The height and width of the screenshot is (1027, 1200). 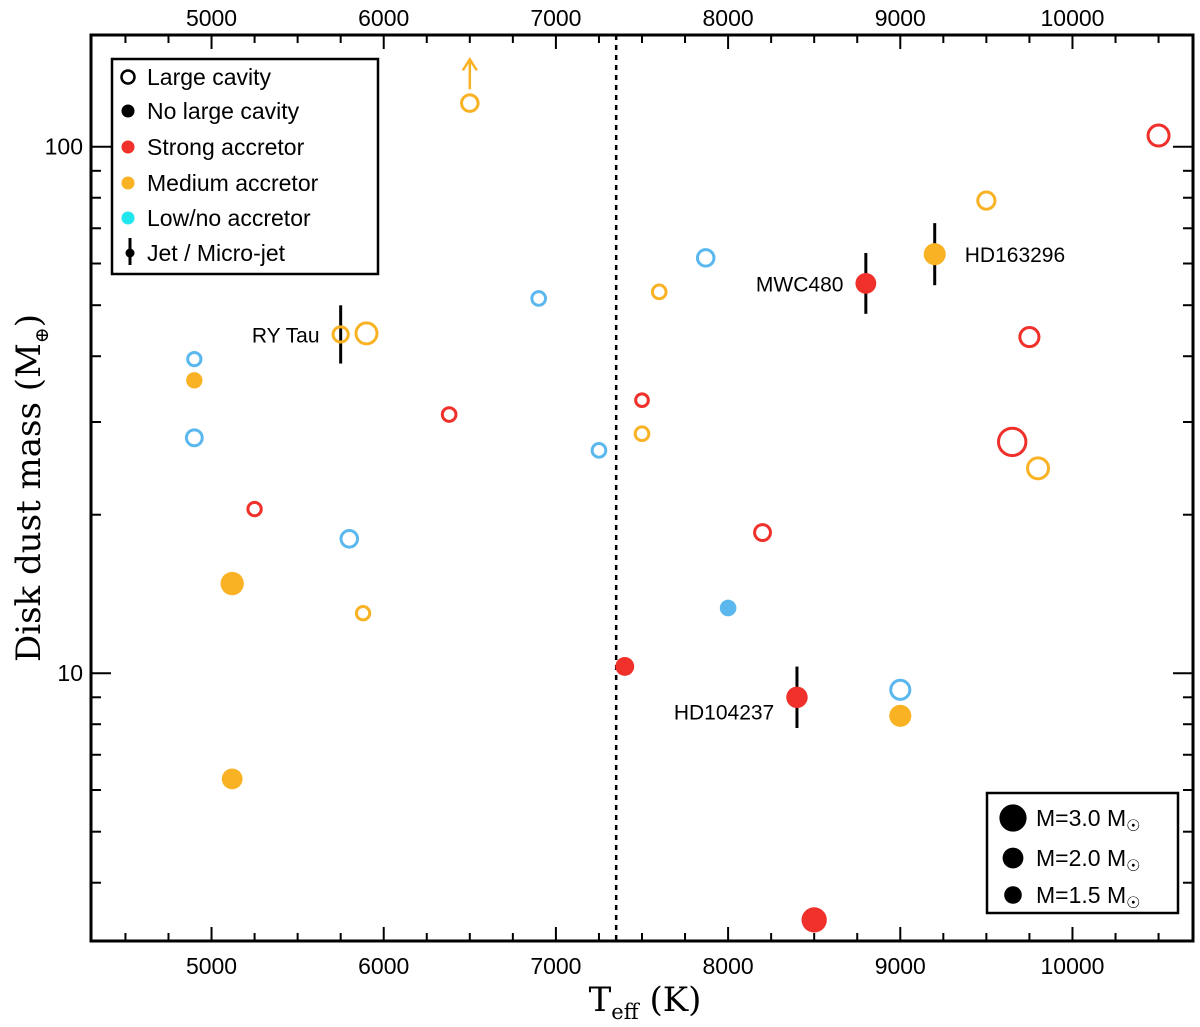 What do you see at coordinates (900, 966) in the screenshot?
I see `x-tick-label-bottom: 9000` at bounding box center [900, 966].